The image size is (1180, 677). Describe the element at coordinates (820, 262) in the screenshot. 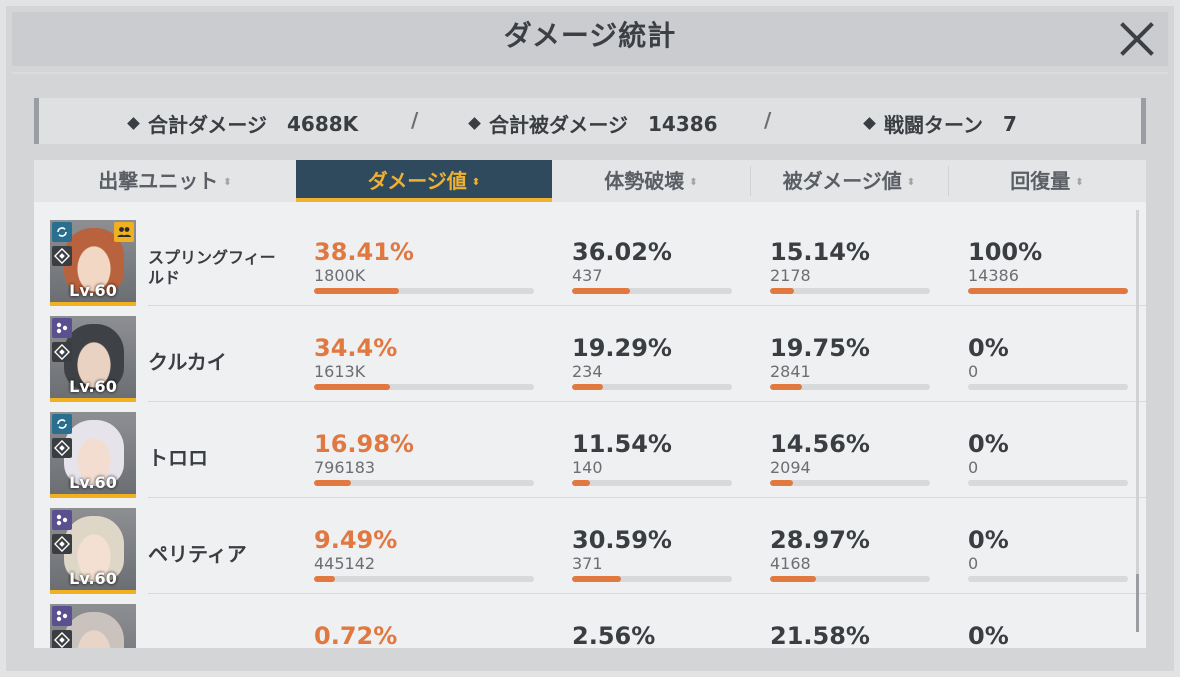

I see `stat-taken: 15.14% 2178` at that location.